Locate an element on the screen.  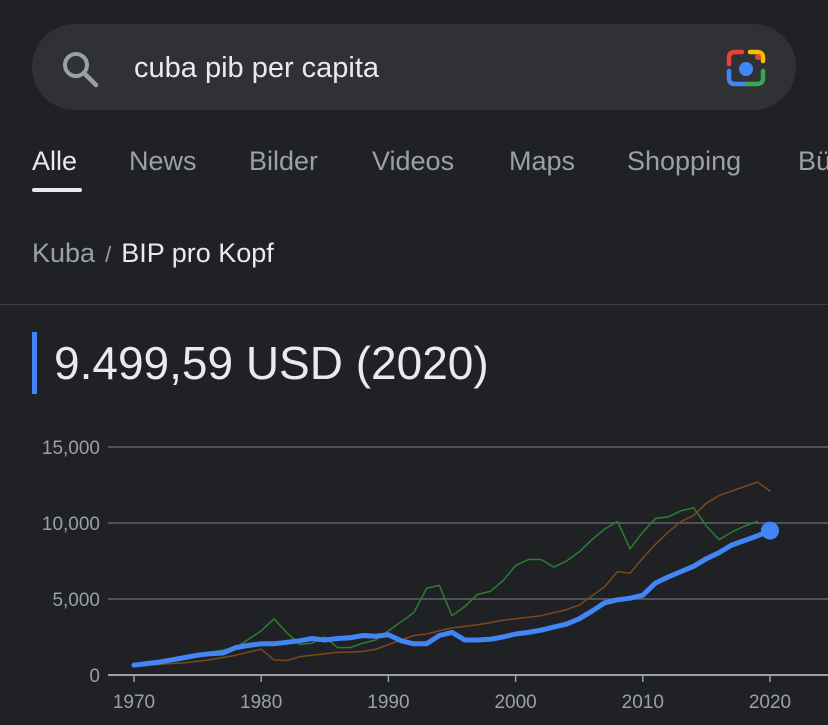
breadcrumb: Kuba / BIP pro Kopf is located at coordinates (153, 253).